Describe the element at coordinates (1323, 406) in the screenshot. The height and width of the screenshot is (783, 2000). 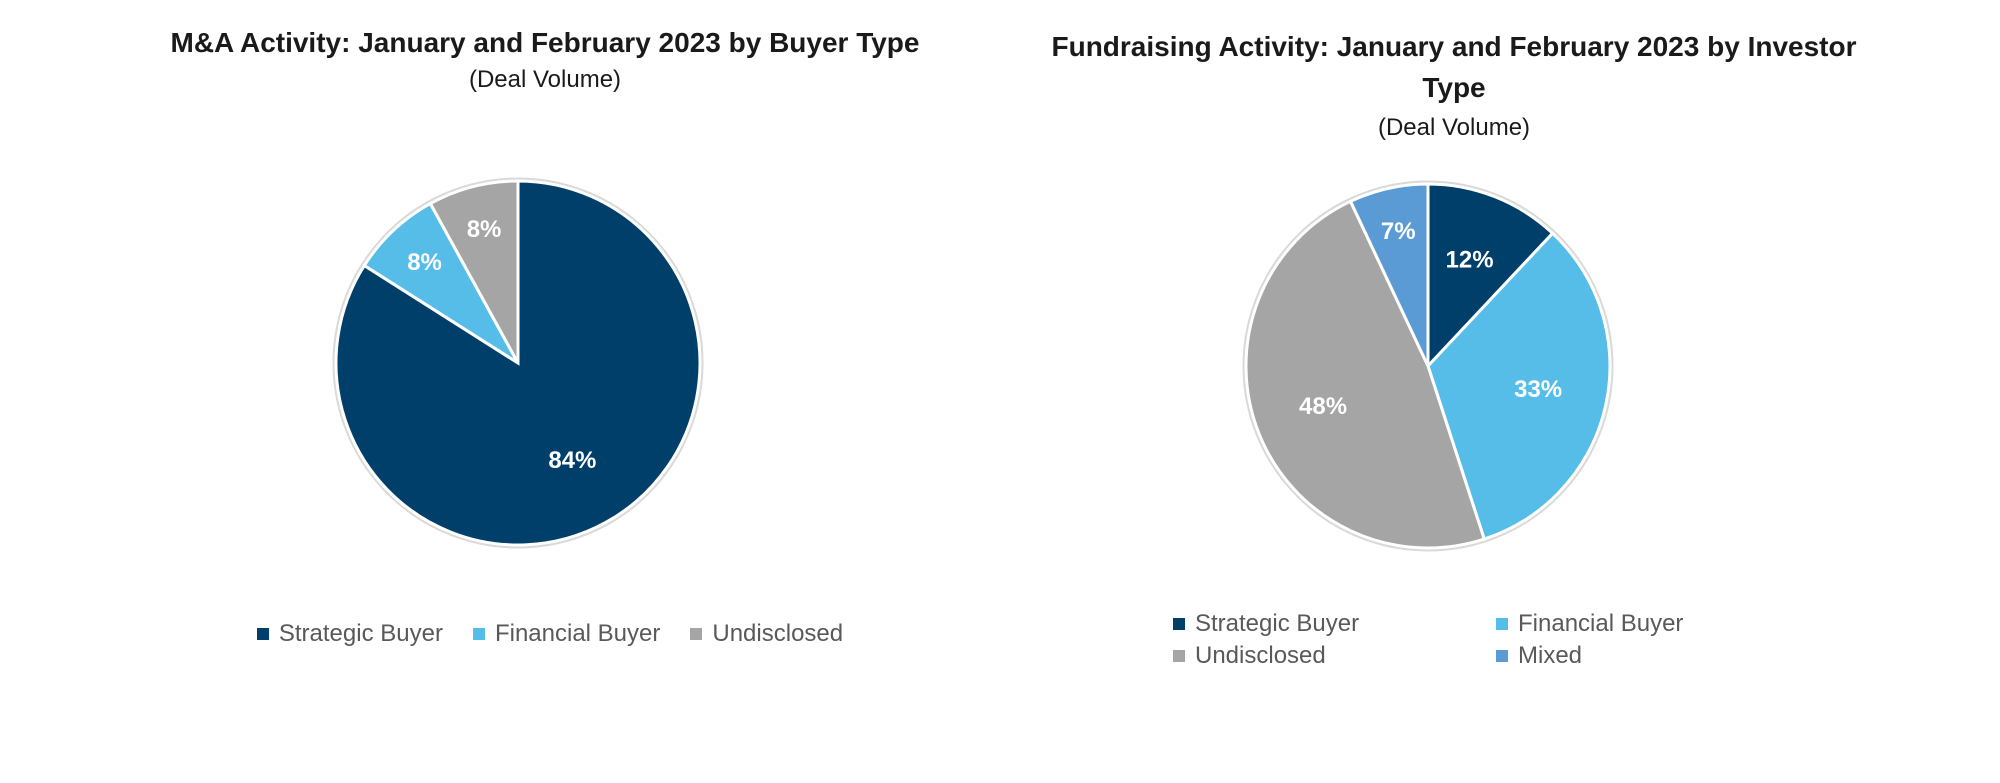
I see `data-label: 48%` at that location.